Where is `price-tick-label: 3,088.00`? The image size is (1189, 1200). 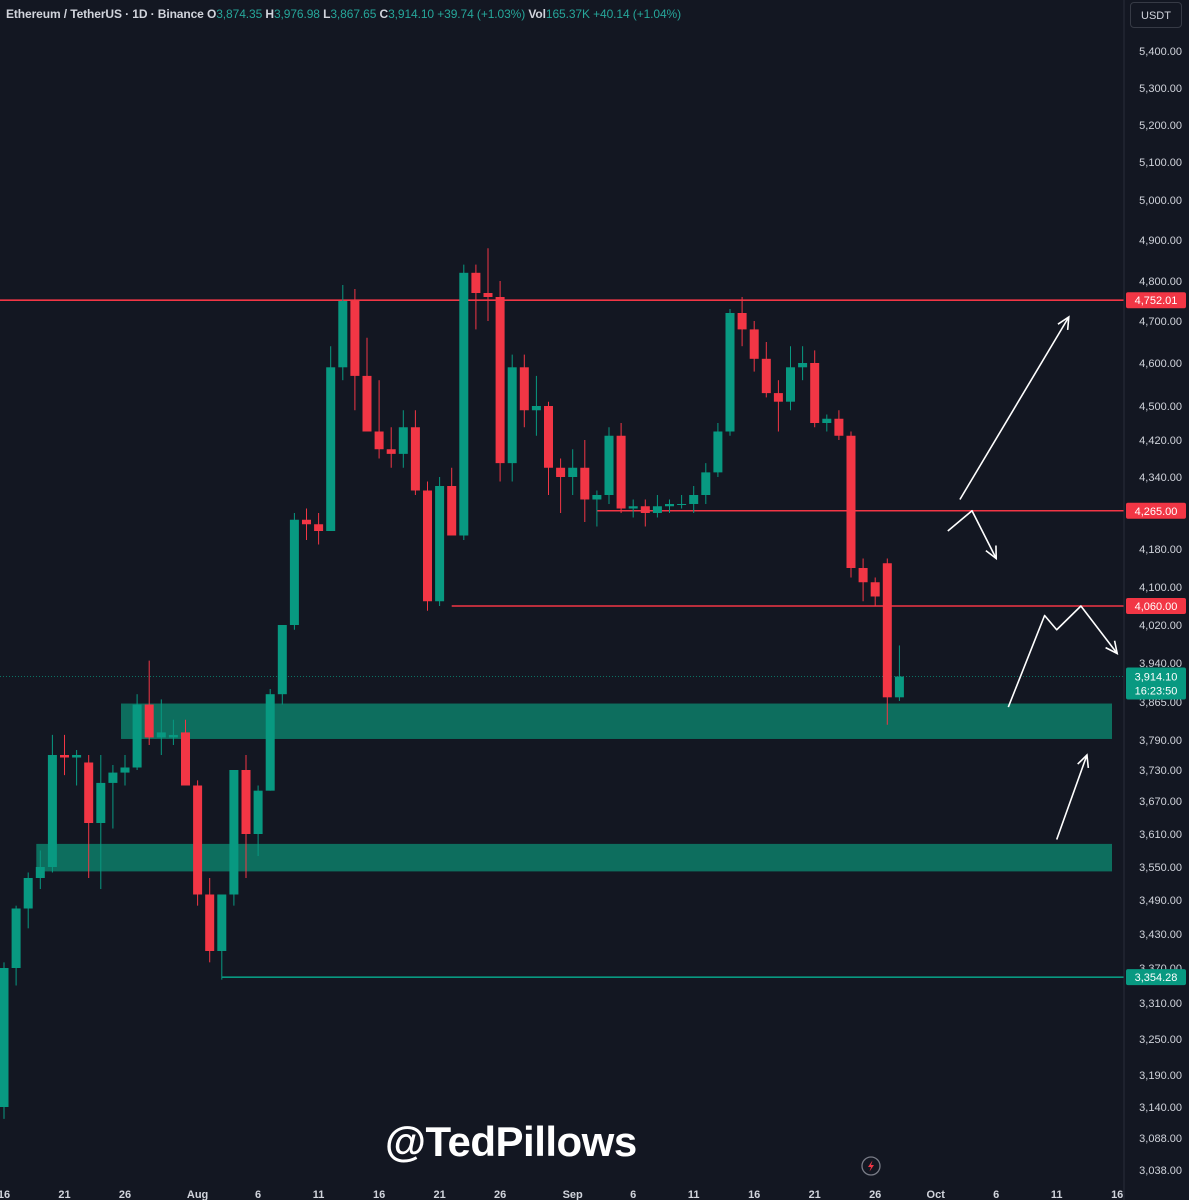
price-tick-label: 3,088.00 is located at coordinates (1160, 1139).